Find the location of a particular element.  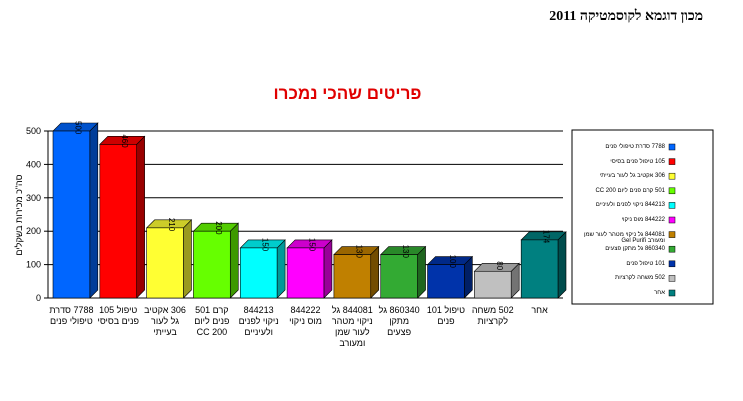

y-tick-label: 500 is located at coordinates (33, 131).